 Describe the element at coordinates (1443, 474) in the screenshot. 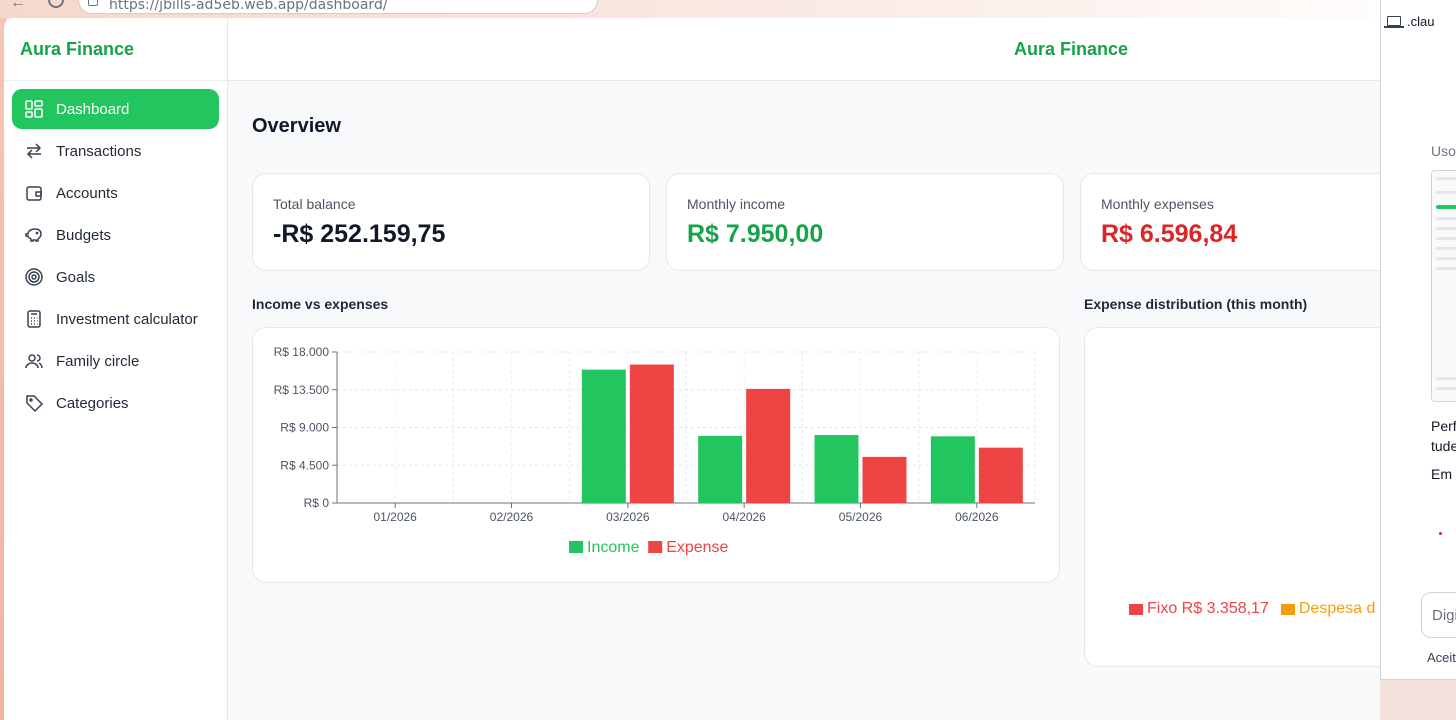

I see `side-panel-text: Em c` at that location.